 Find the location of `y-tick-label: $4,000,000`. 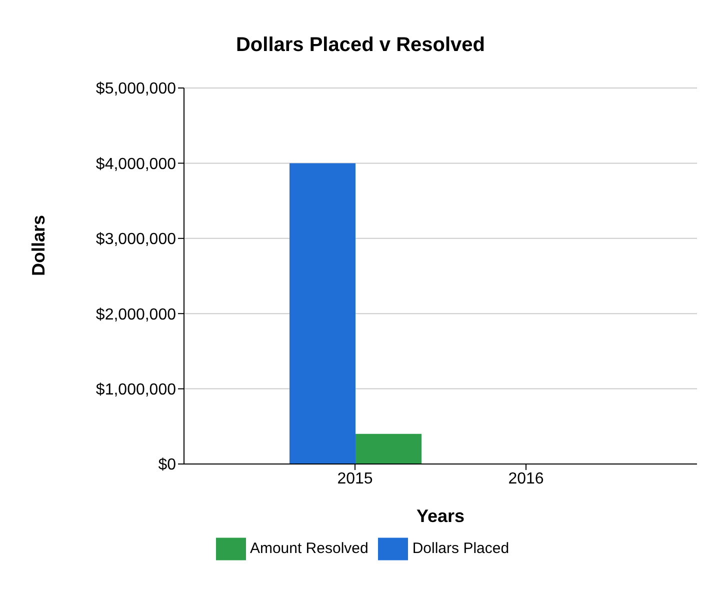

y-tick-label: $4,000,000 is located at coordinates (136, 164).